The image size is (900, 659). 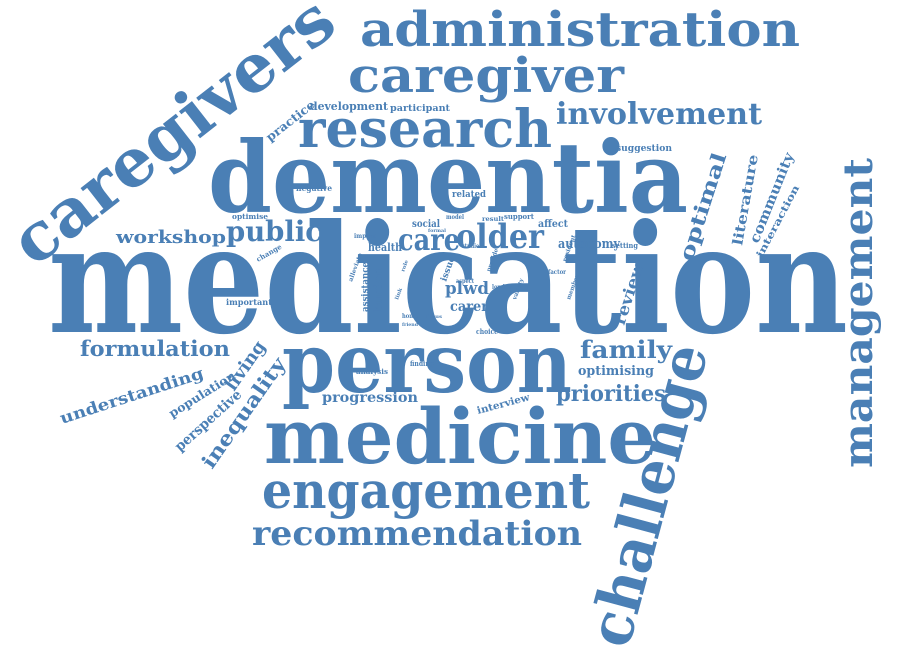 I want to click on word-optimise: optimise, so click(x=250, y=216).